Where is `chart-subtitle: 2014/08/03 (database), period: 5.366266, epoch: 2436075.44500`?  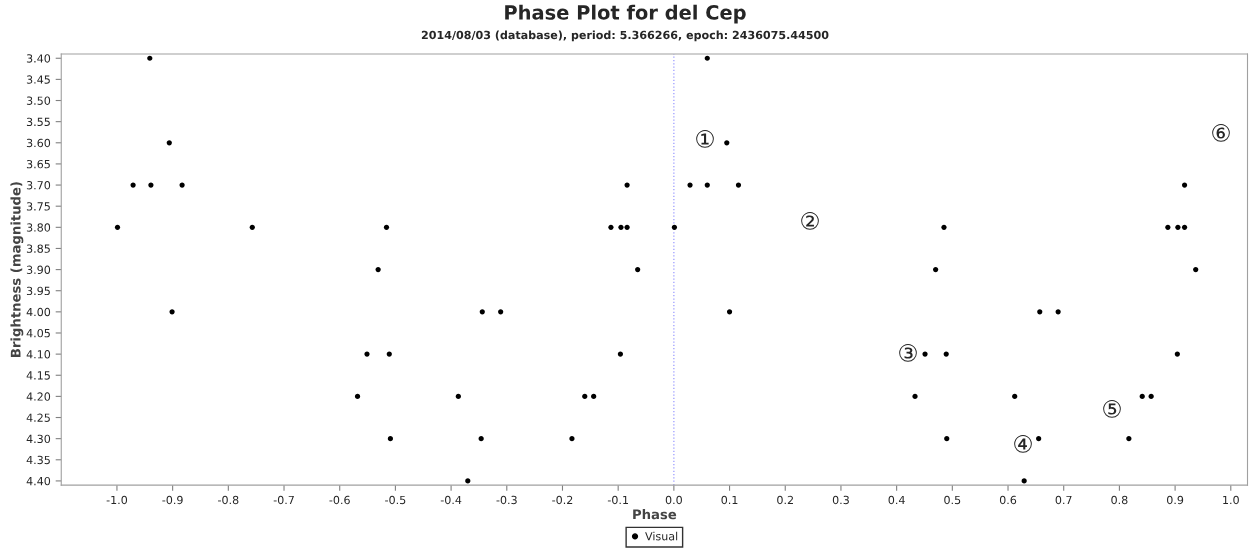
chart-subtitle: 2014/08/03 (database), period: 5.366266, epoch: 2436075.44500 is located at coordinates (625, 36).